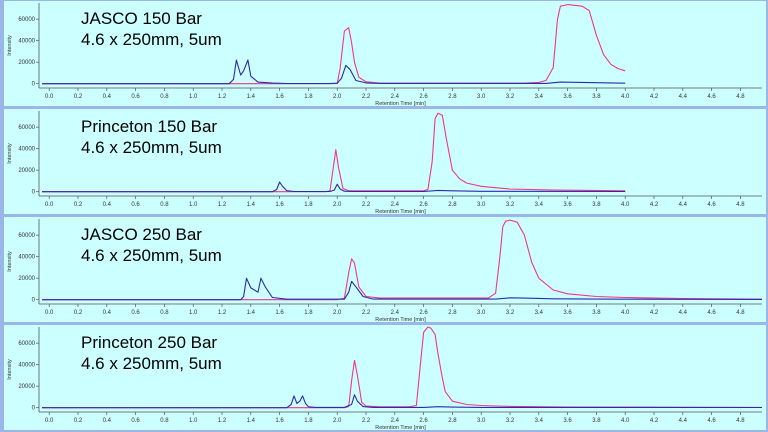 The height and width of the screenshot is (432, 768). I want to click on panel-title-line: JASCO 250 Bar, so click(141, 234).